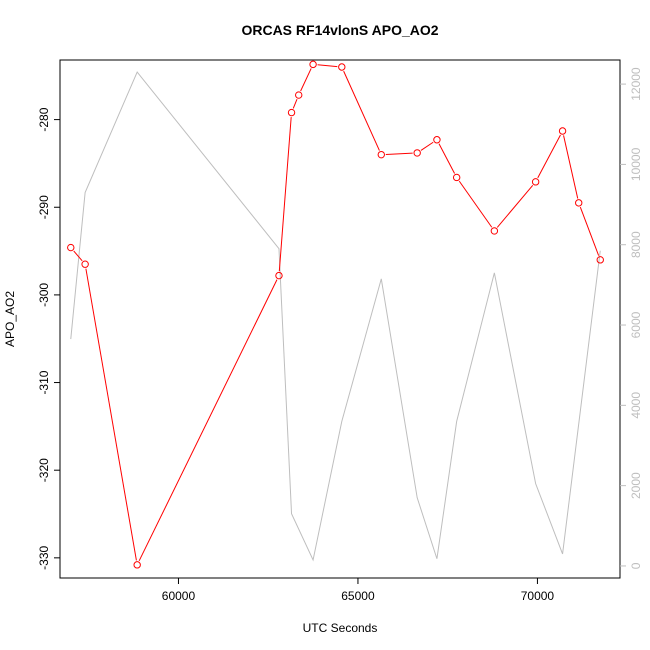 Image resolution: width=650 pixels, height=650 pixels. What do you see at coordinates (636, 84) in the screenshot?
I see `y2-tick-label: 12000` at bounding box center [636, 84].